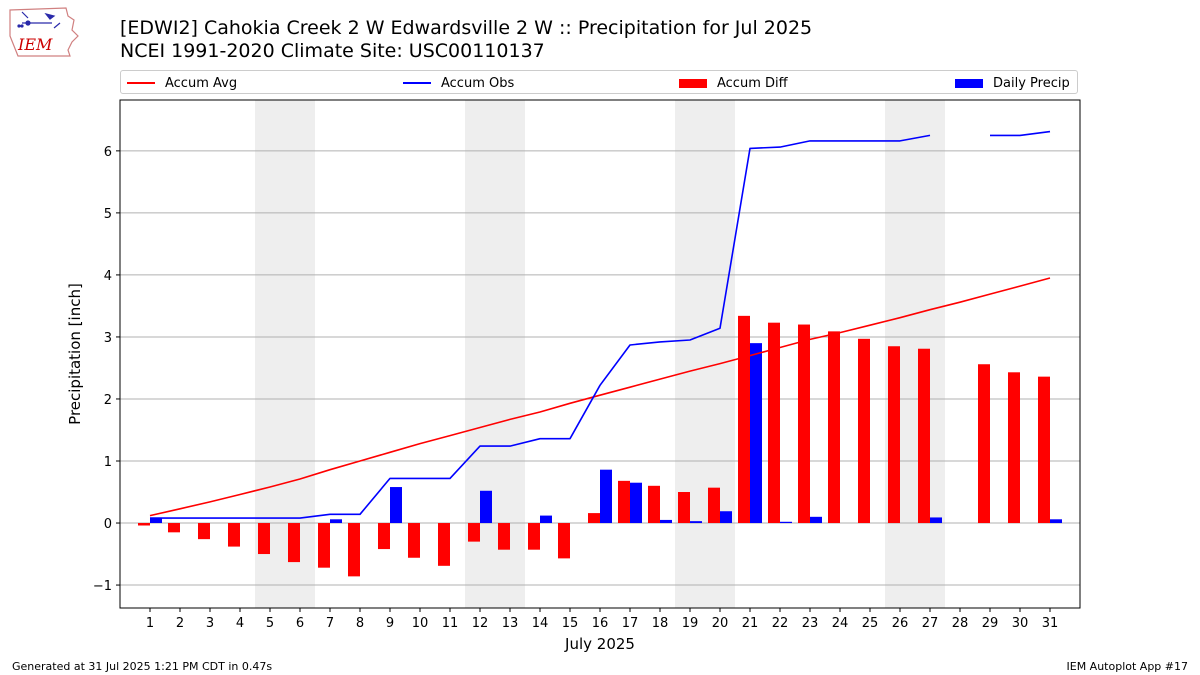 This screenshot has width=1200, height=675. I want to click on x-tick-label: 4, so click(240, 623).